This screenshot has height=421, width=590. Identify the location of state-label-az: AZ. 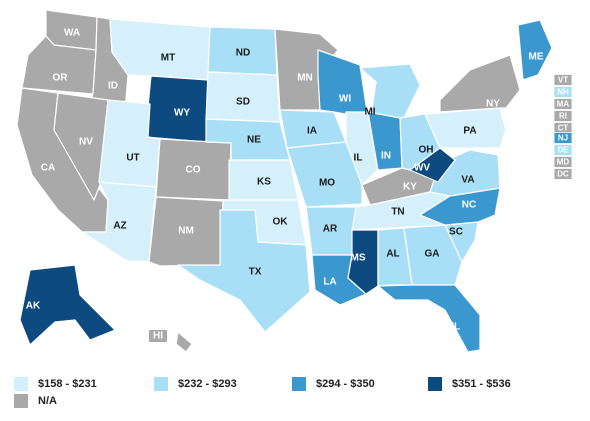
(119, 226).